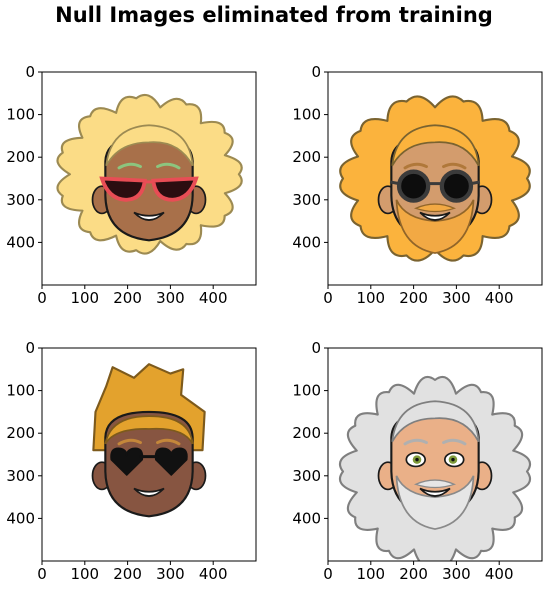 This screenshot has width=548, height=590. Describe the element at coordinates (394, 183) in the screenshot. I see `glasses-arm-left` at that location.